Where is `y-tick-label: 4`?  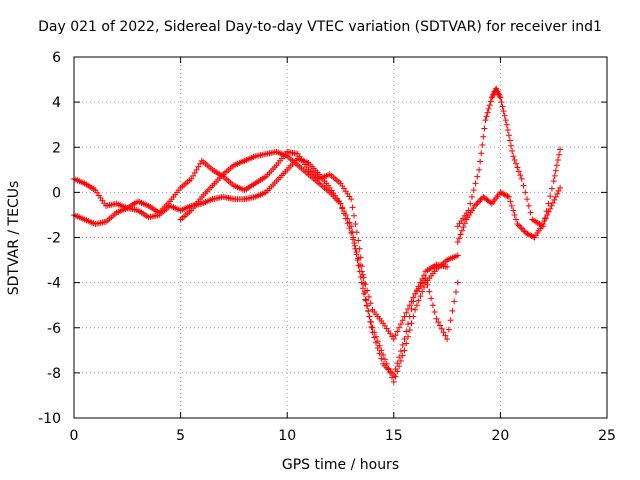
y-tick-label: 4 is located at coordinates (56, 103).